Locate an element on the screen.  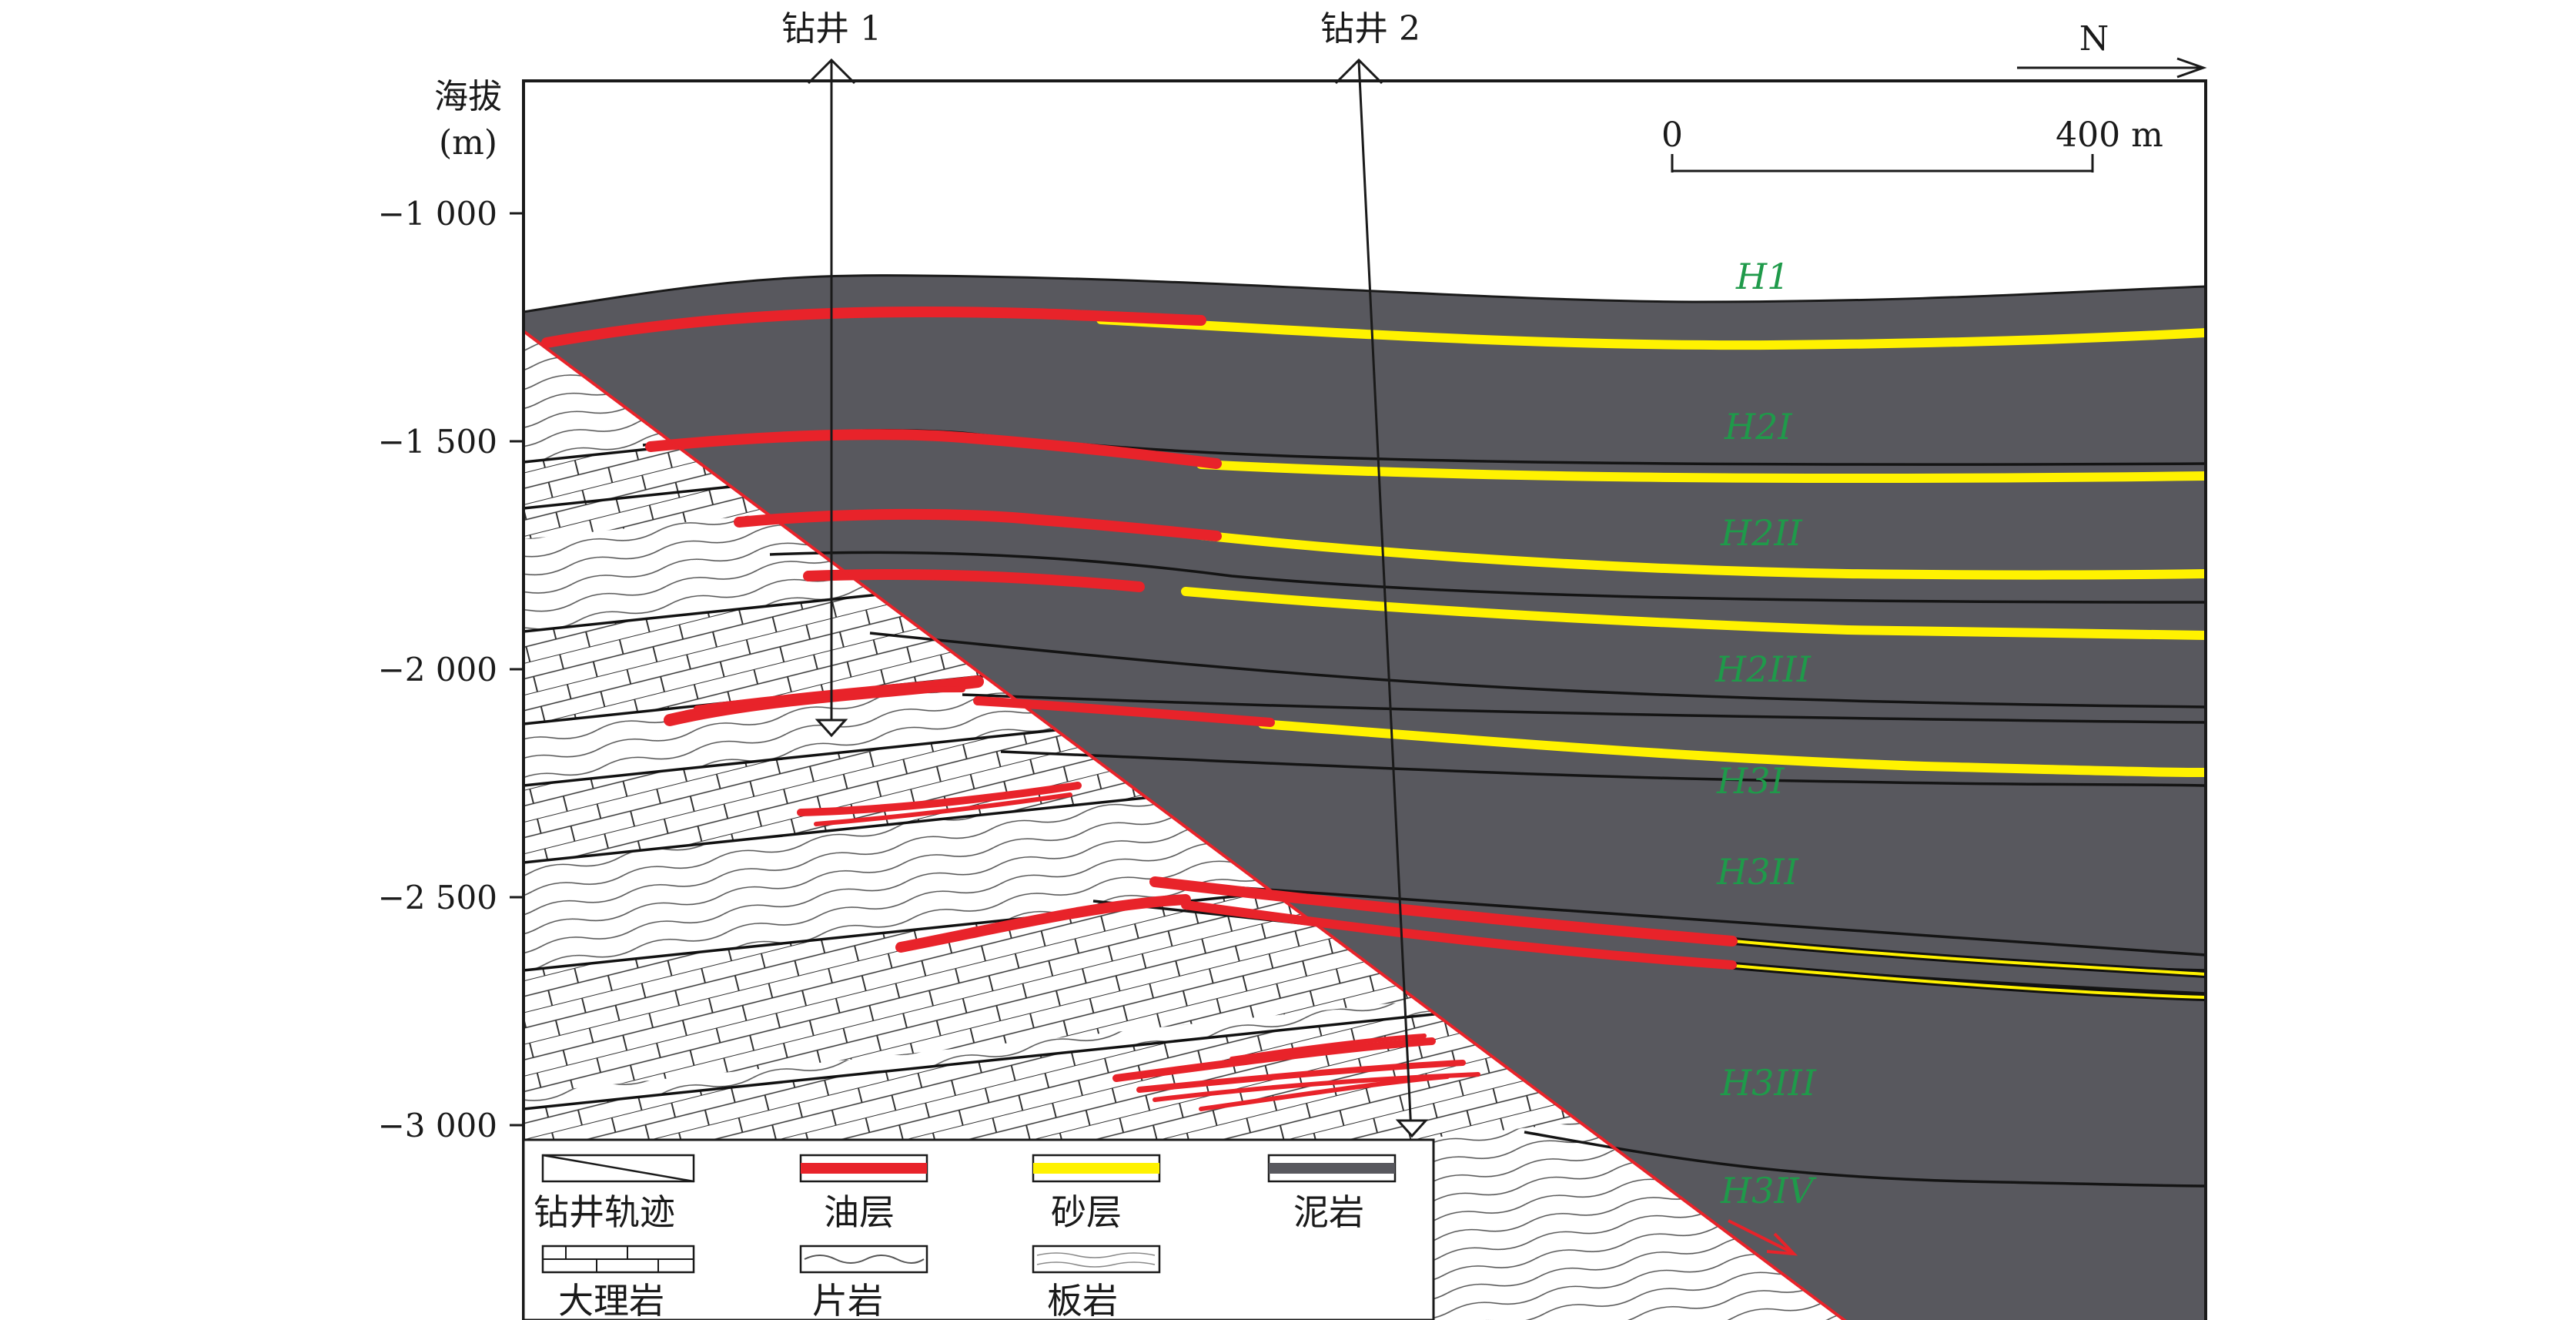
y-tick-label: −1 000 is located at coordinates (437, 214).